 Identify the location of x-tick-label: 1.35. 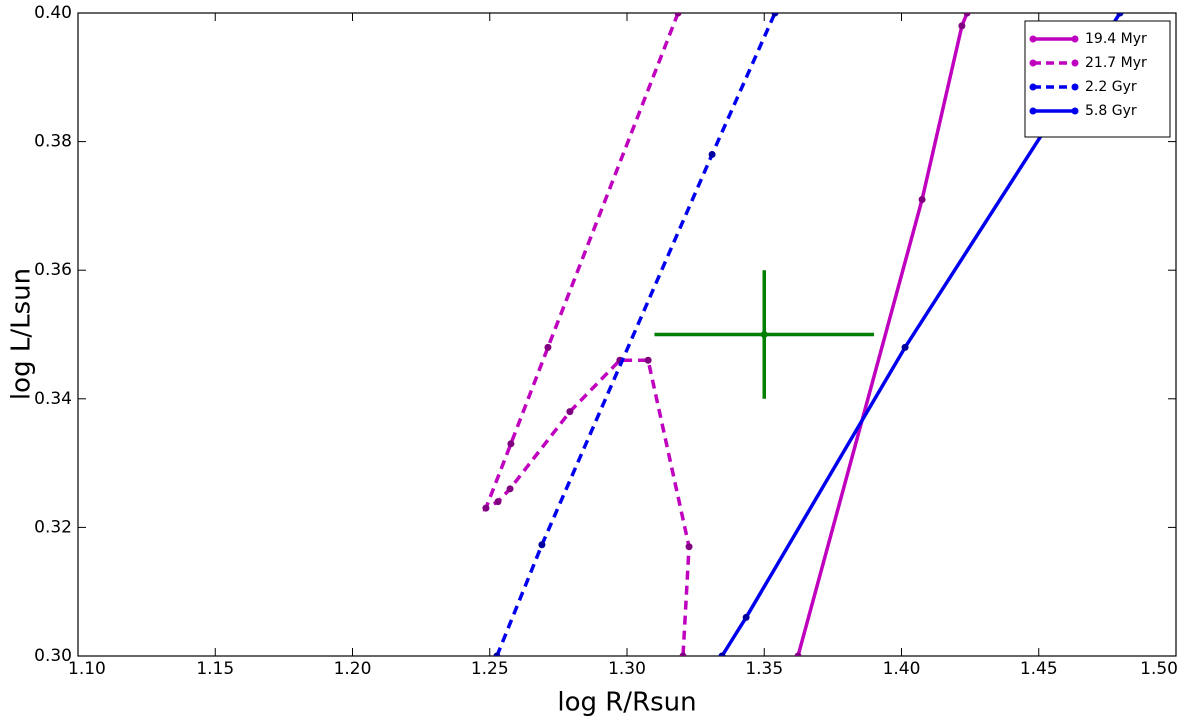
(764, 669).